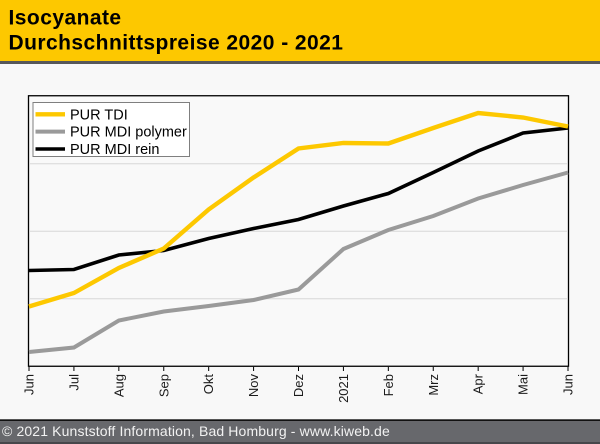 The width and height of the screenshot is (600, 444). I want to click on svg-text: Dez, so click(298, 385).